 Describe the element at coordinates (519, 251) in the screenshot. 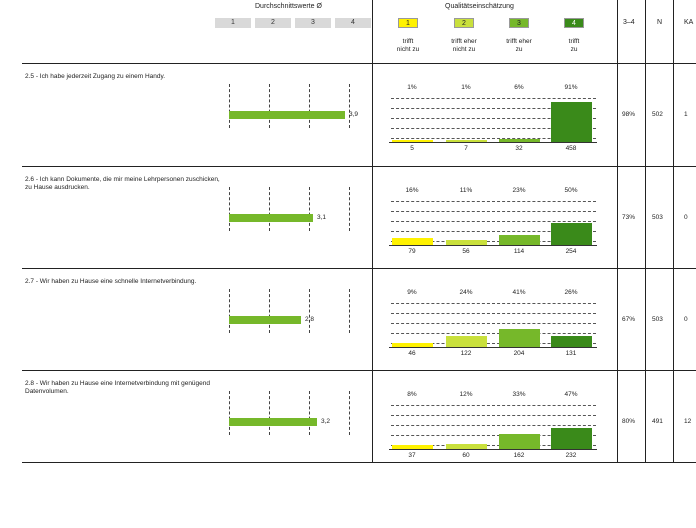

I see `quality-count: 114` at that location.